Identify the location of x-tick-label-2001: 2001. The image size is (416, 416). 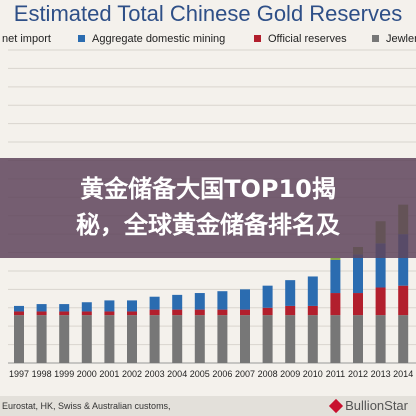
(109, 374).